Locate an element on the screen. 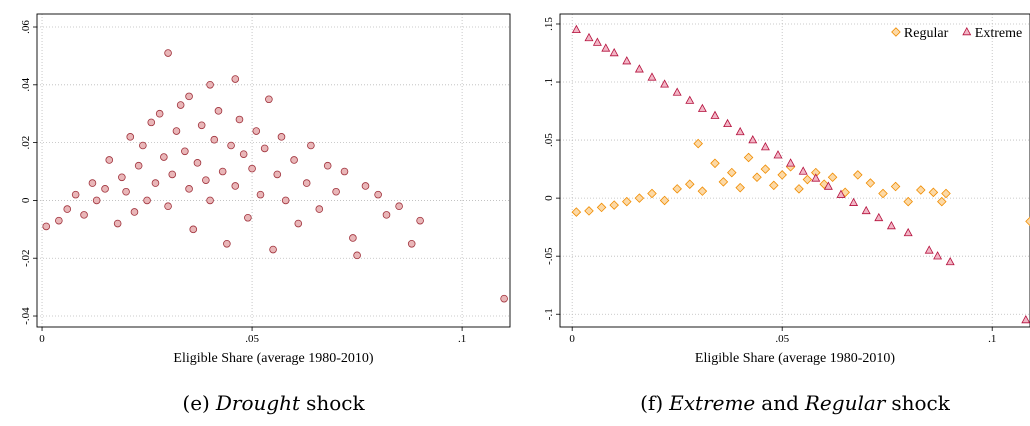 The image size is (1030, 426). legend-item: Extreme is located at coordinates (992, 33).